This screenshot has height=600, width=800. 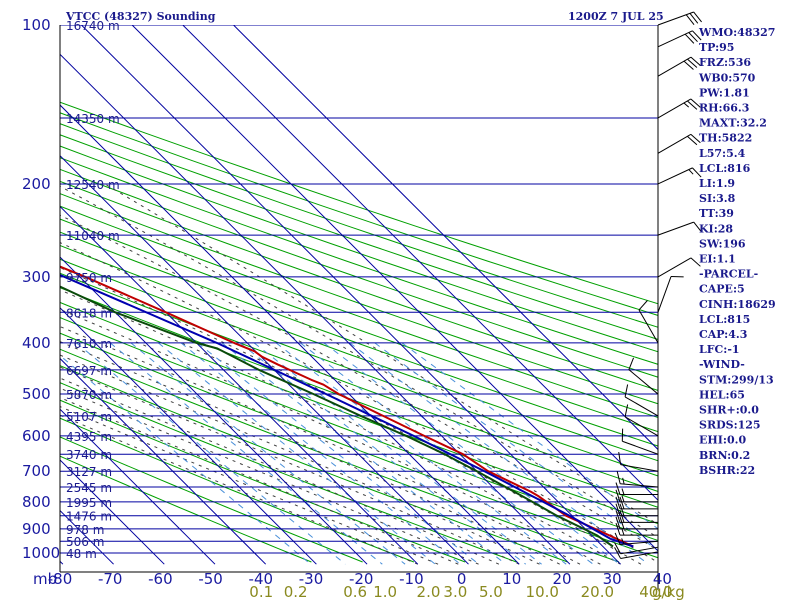 What do you see at coordinates (658, 285) in the screenshot?
I see `wind-barb-layer` at bounding box center [658, 285].